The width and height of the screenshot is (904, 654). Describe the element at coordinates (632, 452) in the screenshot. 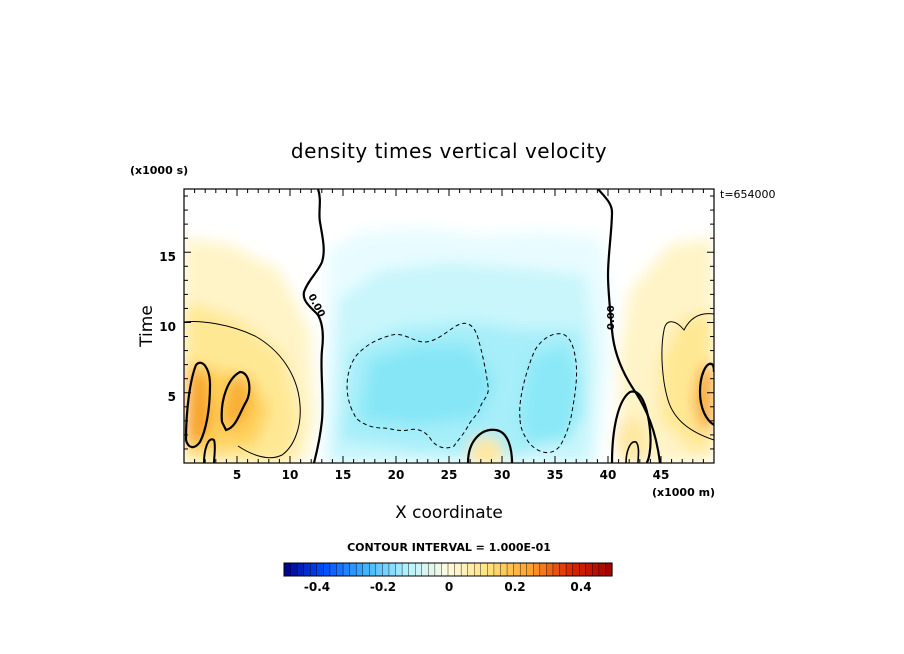

I see `zero-contour-right-foot` at that location.